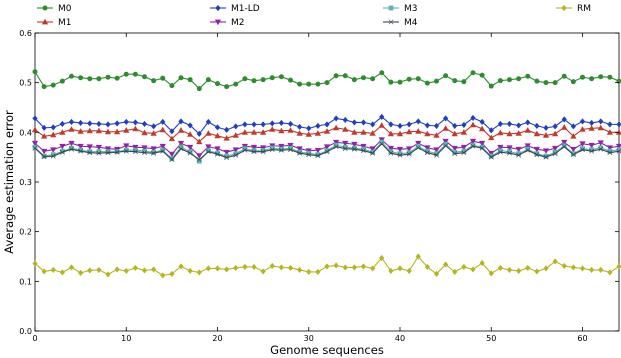  Describe the element at coordinates (326, 151) in the screenshot. I see `series-m3` at that location.